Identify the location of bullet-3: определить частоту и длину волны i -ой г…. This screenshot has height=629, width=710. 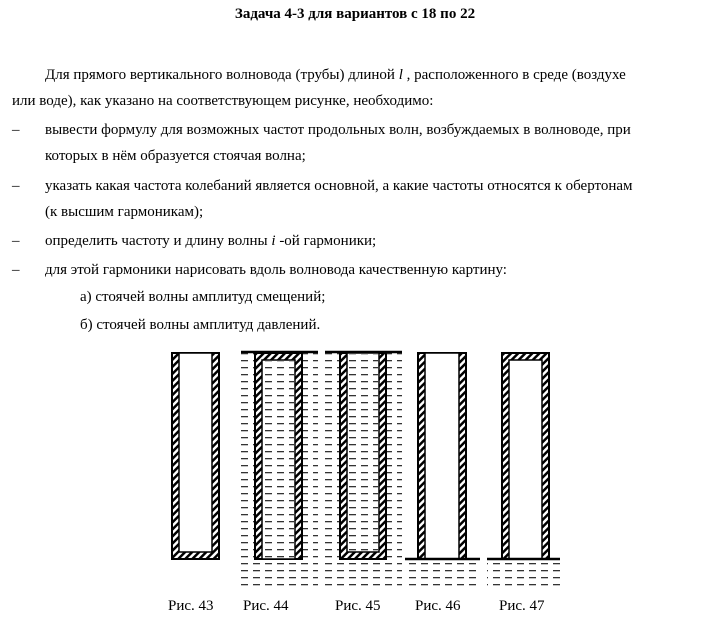
(210, 241).